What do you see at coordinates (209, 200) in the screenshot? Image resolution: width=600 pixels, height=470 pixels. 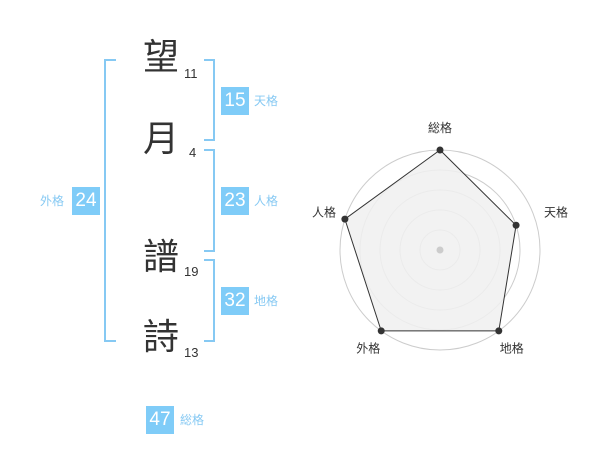 I see `jinkaku-bracket` at bounding box center [209, 200].